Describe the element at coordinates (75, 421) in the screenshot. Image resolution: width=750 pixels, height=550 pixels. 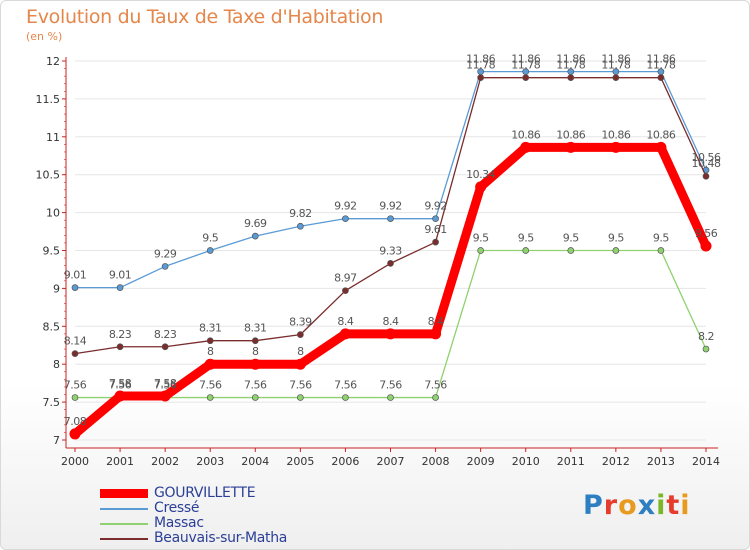
I see `data-label: 7.08` at that location.